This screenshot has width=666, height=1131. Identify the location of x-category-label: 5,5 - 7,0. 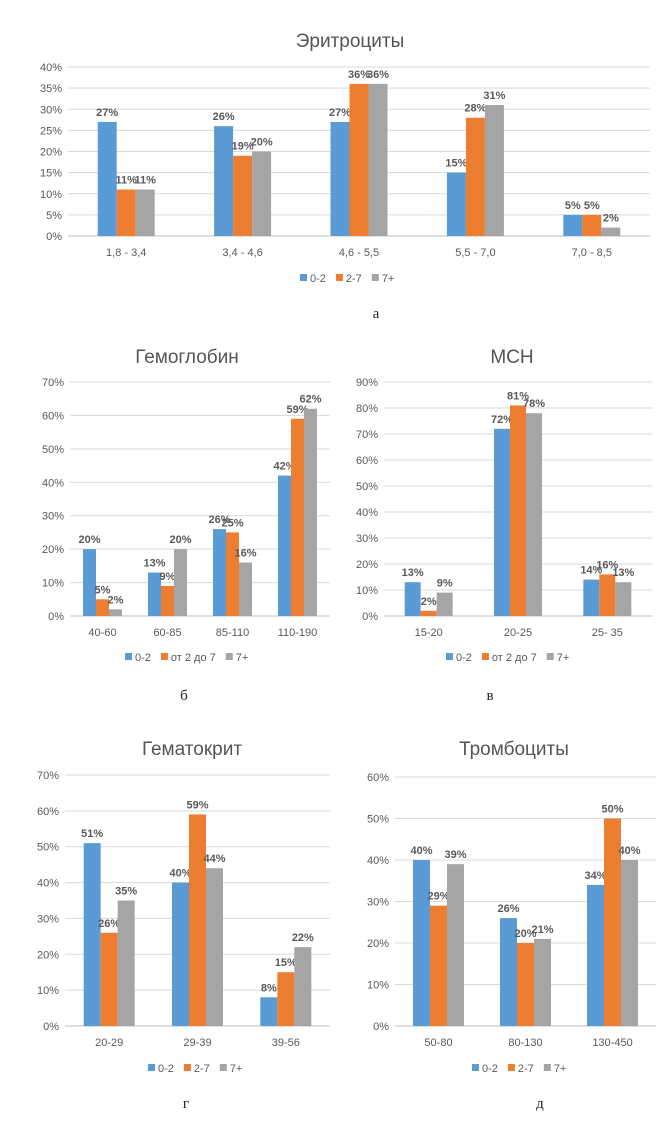
(475, 253).